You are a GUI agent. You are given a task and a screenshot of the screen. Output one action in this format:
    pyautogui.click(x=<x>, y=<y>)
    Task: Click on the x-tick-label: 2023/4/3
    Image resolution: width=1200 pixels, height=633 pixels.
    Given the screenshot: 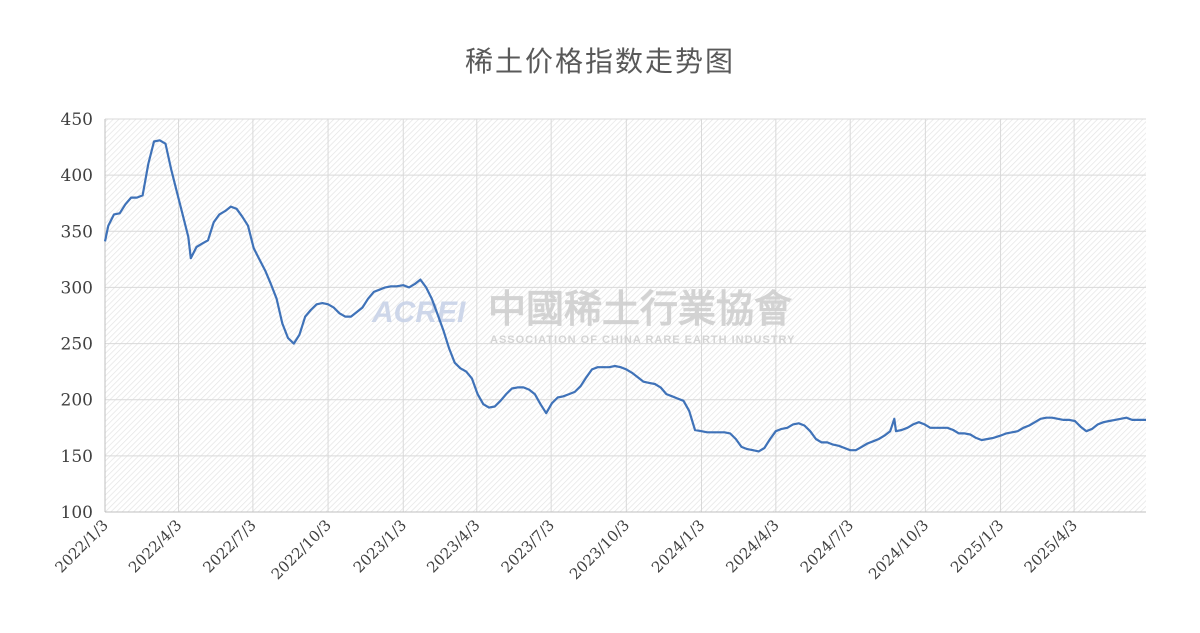 What is the action you would take?
    pyautogui.click(x=453, y=546)
    